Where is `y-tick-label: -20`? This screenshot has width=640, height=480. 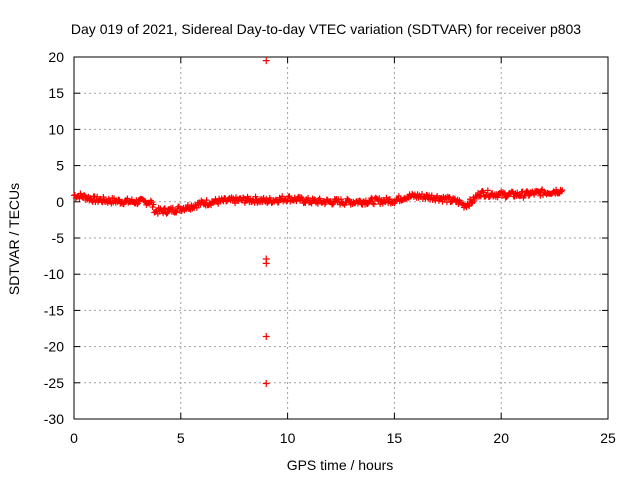
y-tick-label: -20 is located at coordinates (54, 347).